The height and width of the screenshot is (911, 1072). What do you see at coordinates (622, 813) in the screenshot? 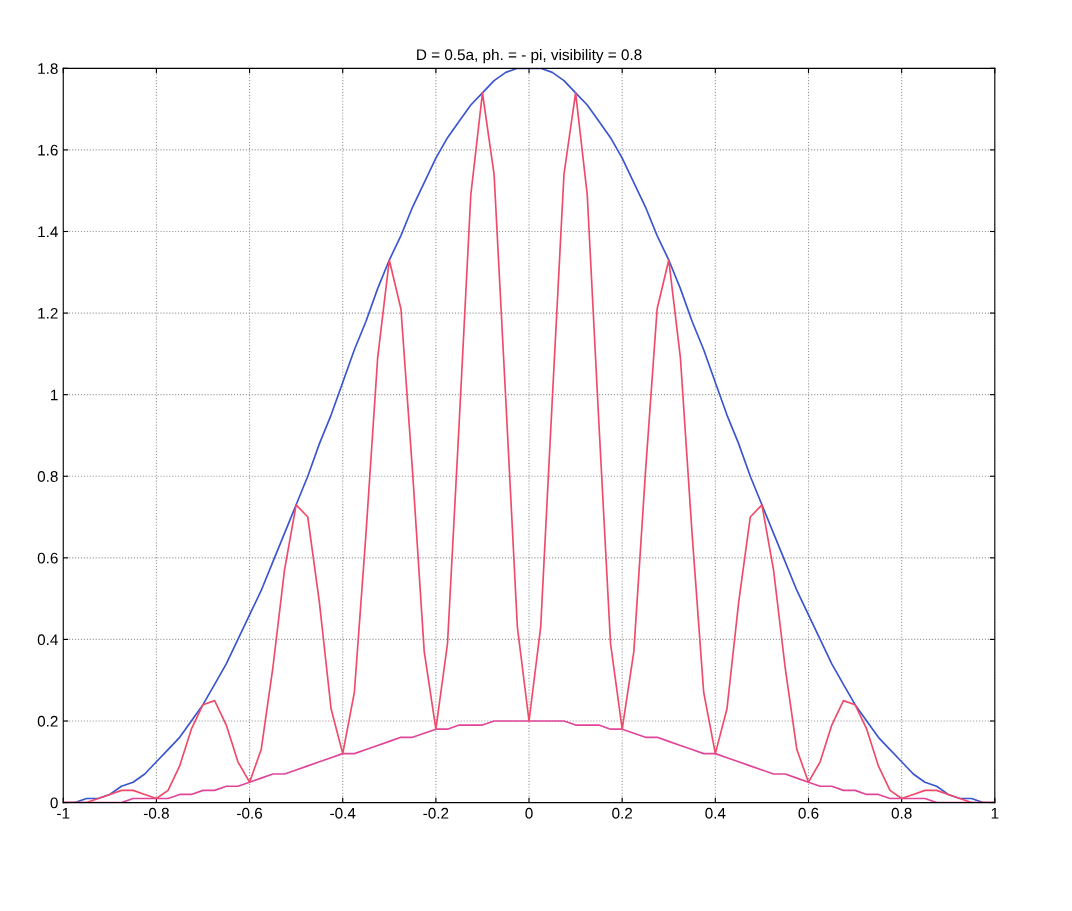
I see `x-tick-label: 0.2` at bounding box center [622, 813].